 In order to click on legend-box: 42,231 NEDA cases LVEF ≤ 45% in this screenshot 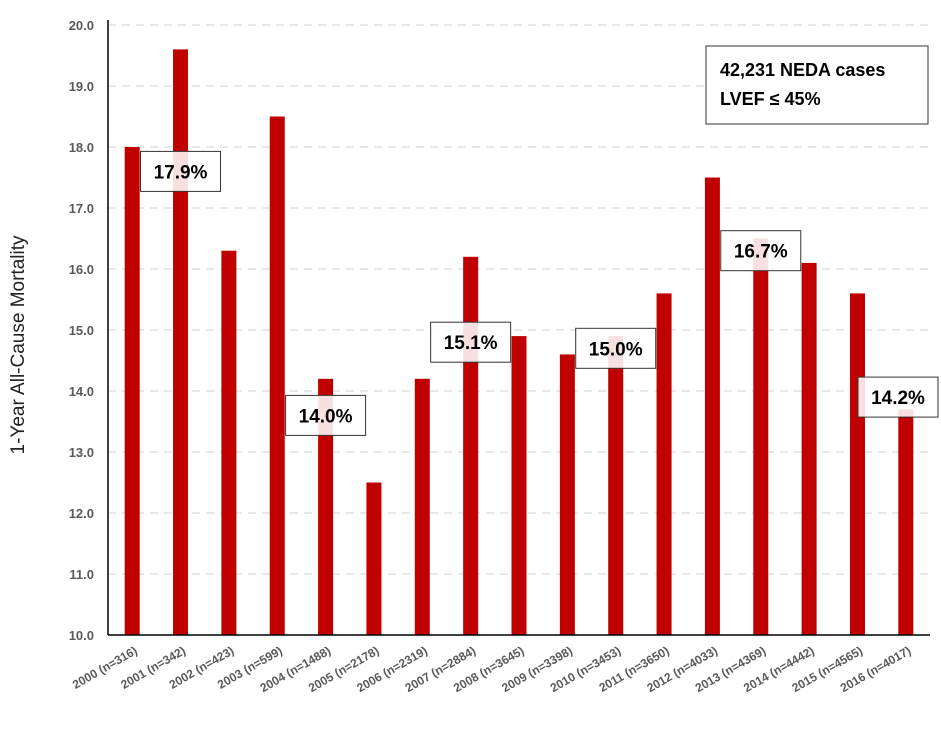, I will do `click(817, 85)`.